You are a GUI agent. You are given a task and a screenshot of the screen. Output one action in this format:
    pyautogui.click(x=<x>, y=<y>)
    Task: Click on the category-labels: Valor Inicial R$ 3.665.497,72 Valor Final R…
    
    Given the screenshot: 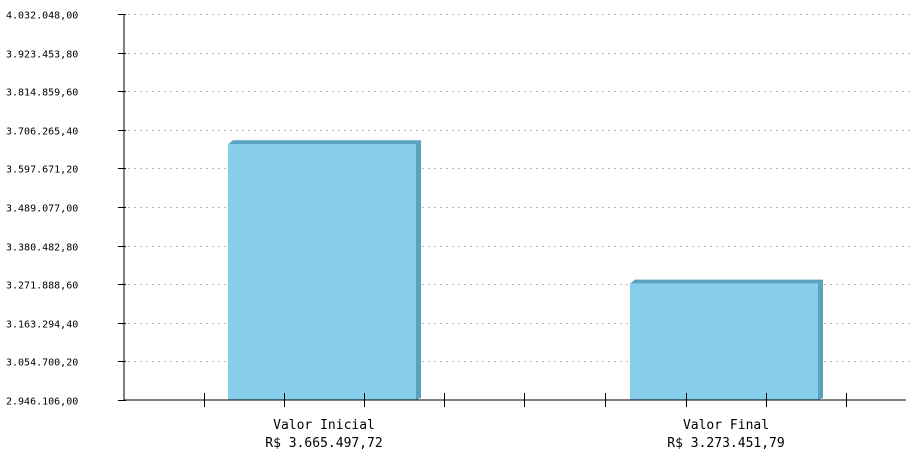 What is the action you would take?
    pyautogui.click(x=524, y=434)
    